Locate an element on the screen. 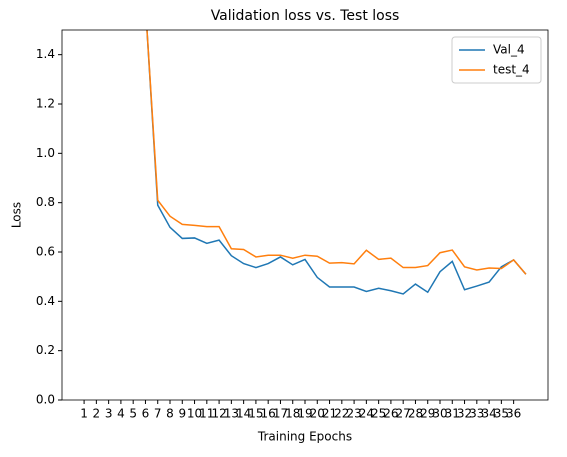 Image resolution: width=567 pixels, height=457 pixels. x-tick-label: 32 is located at coordinates (464, 414).